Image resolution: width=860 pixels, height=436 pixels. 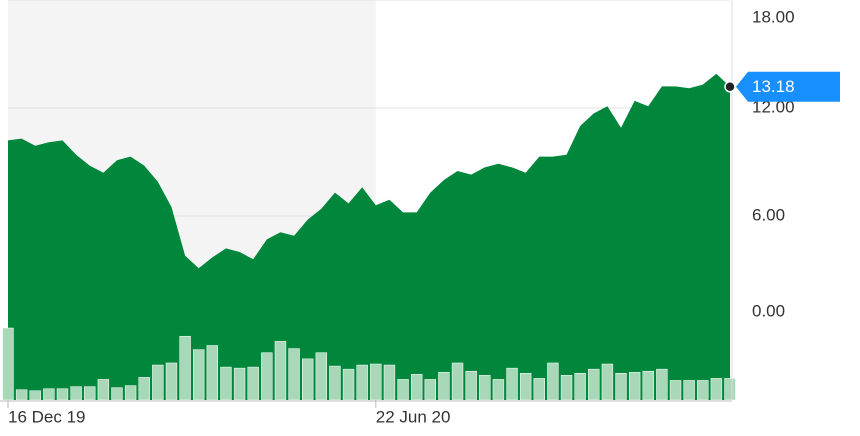 What do you see at coordinates (773, 16) in the screenshot?
I see `y-tick-label: 18.00` at bounding box center [773, 16].